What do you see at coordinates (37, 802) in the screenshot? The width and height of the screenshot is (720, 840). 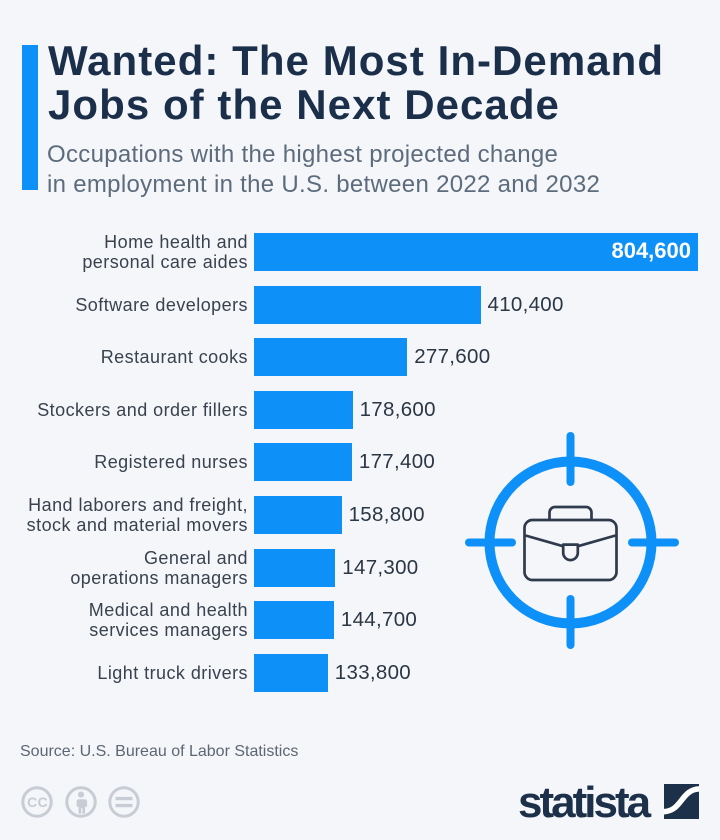 I see `svg-text: CC` at bounding box center [37, 802].